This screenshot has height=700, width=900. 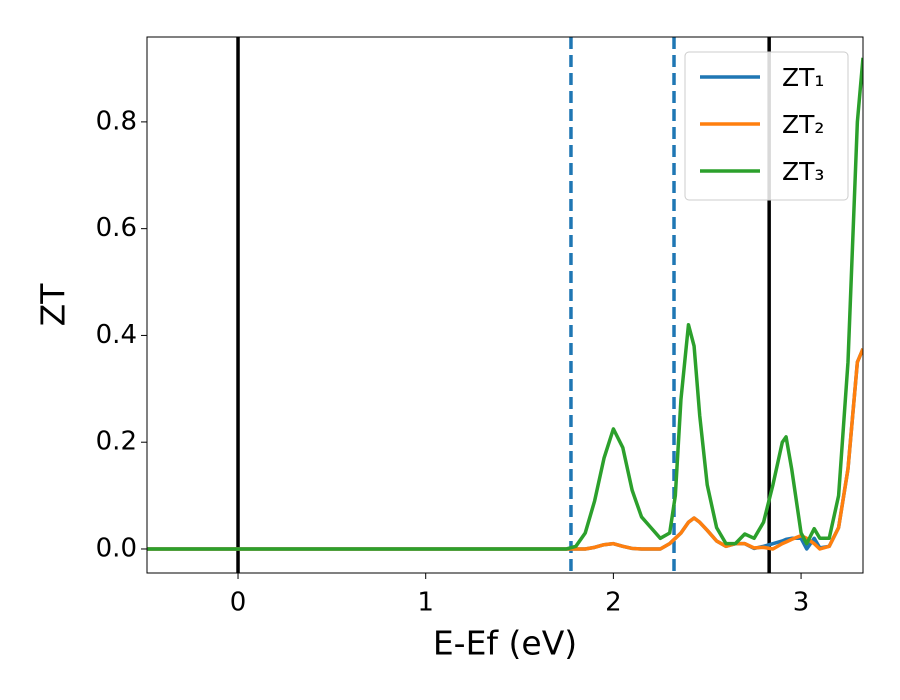 I want to click on legend-label: ZT₃, so click(x=803, y=171).